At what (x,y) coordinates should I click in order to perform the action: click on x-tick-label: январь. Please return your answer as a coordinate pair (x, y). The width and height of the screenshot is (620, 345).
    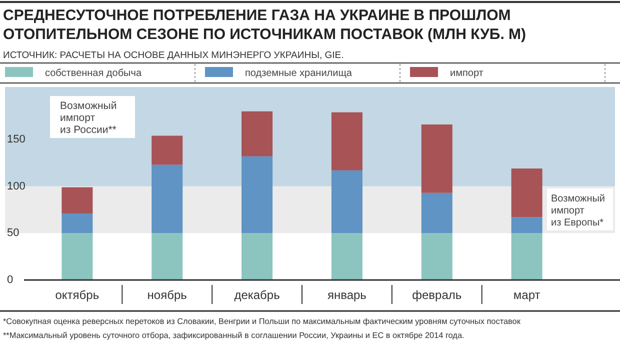
    Looking at the image, I should click on (346, 295).